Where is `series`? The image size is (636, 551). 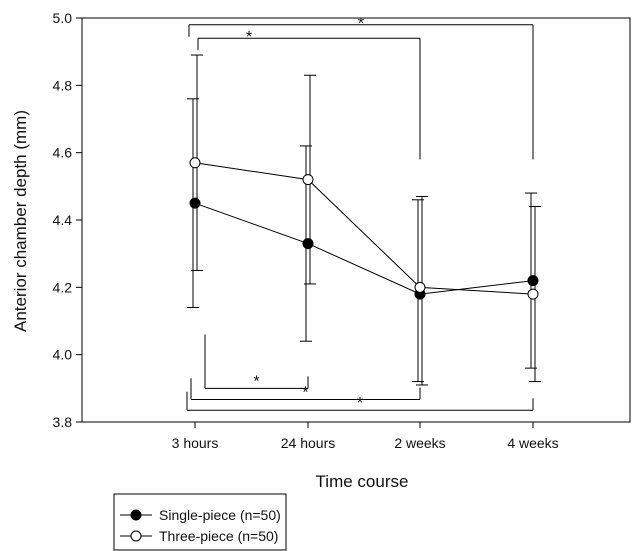
series is located at coordinates (364, 228).